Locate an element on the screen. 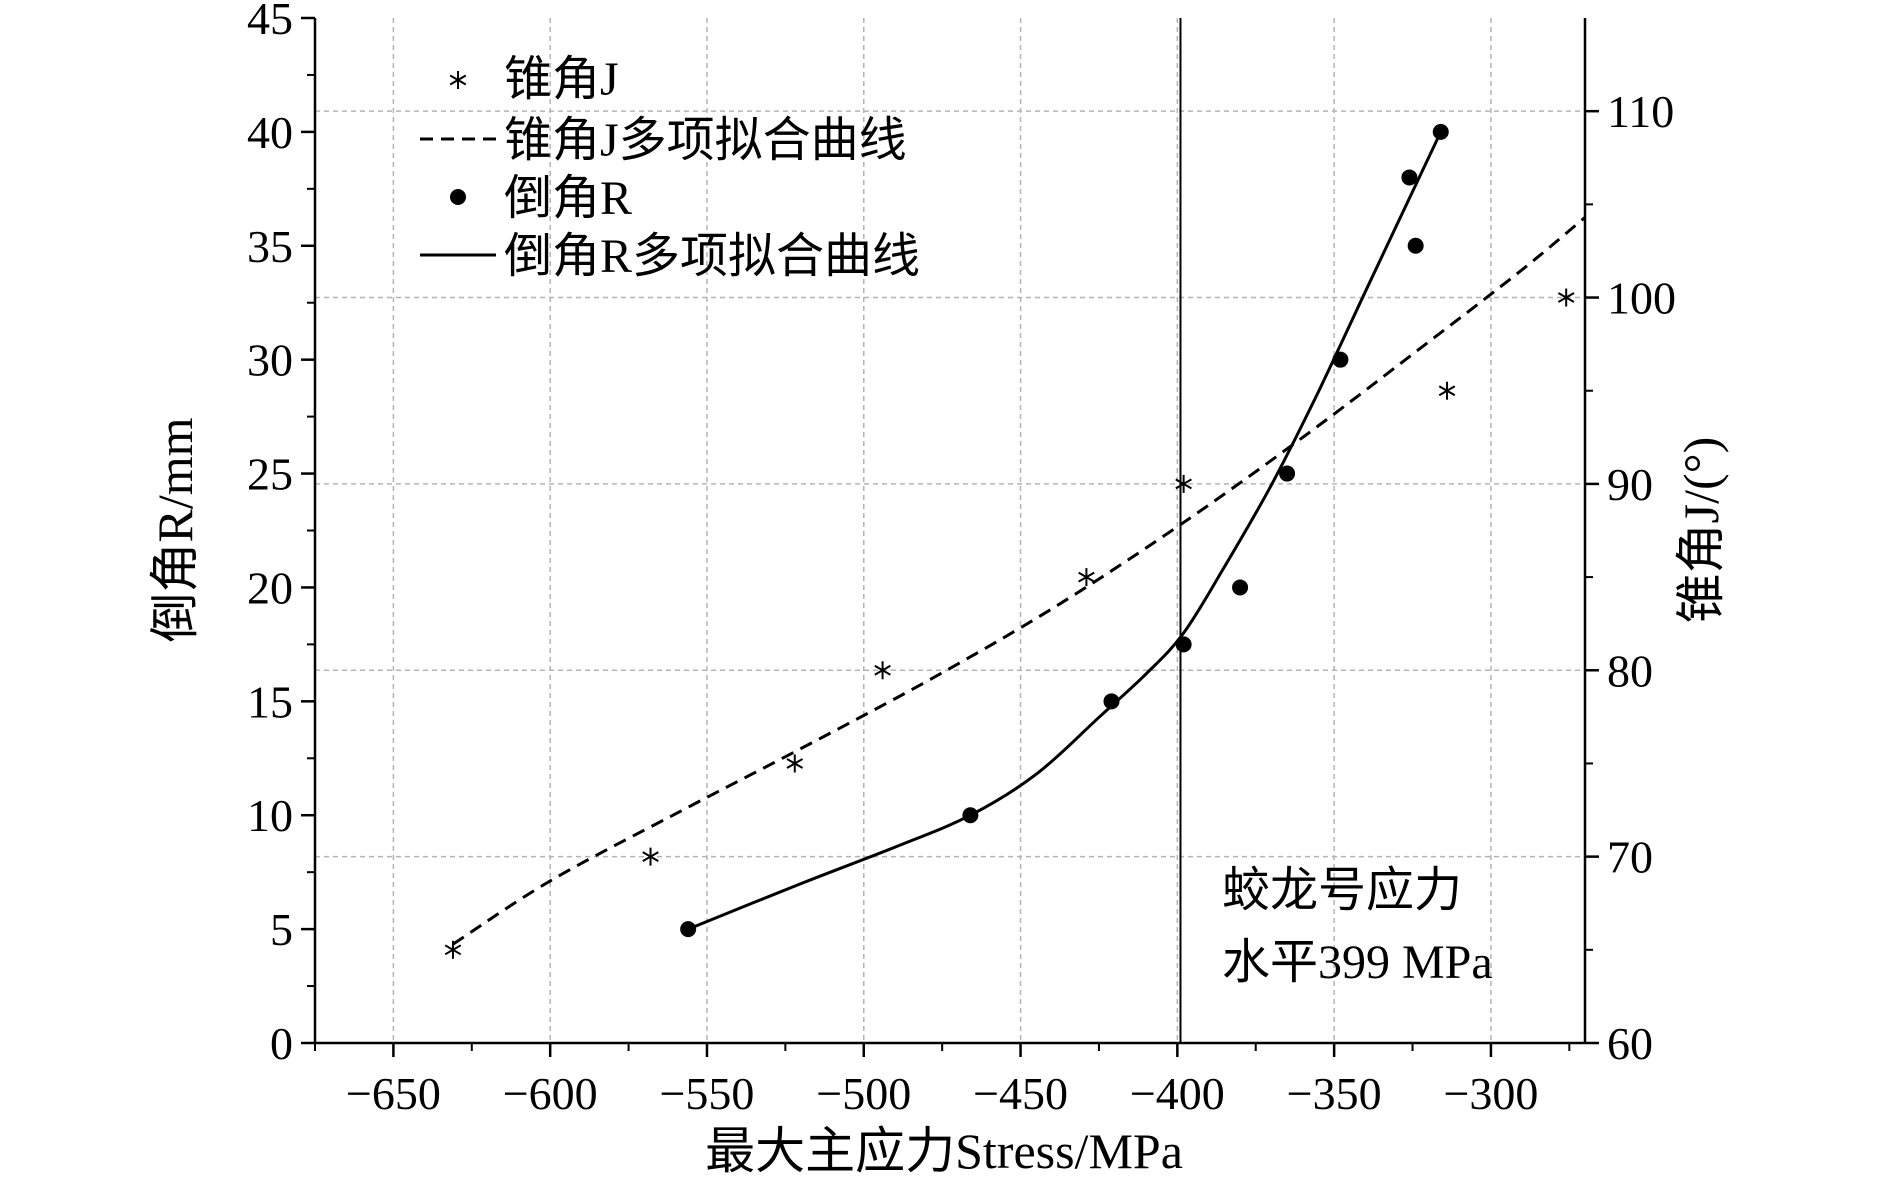 Image resolution: width=1890 pixels, height=1186 pixels. y-right-tick-label: 90 is located at coordinates (1630, 484).